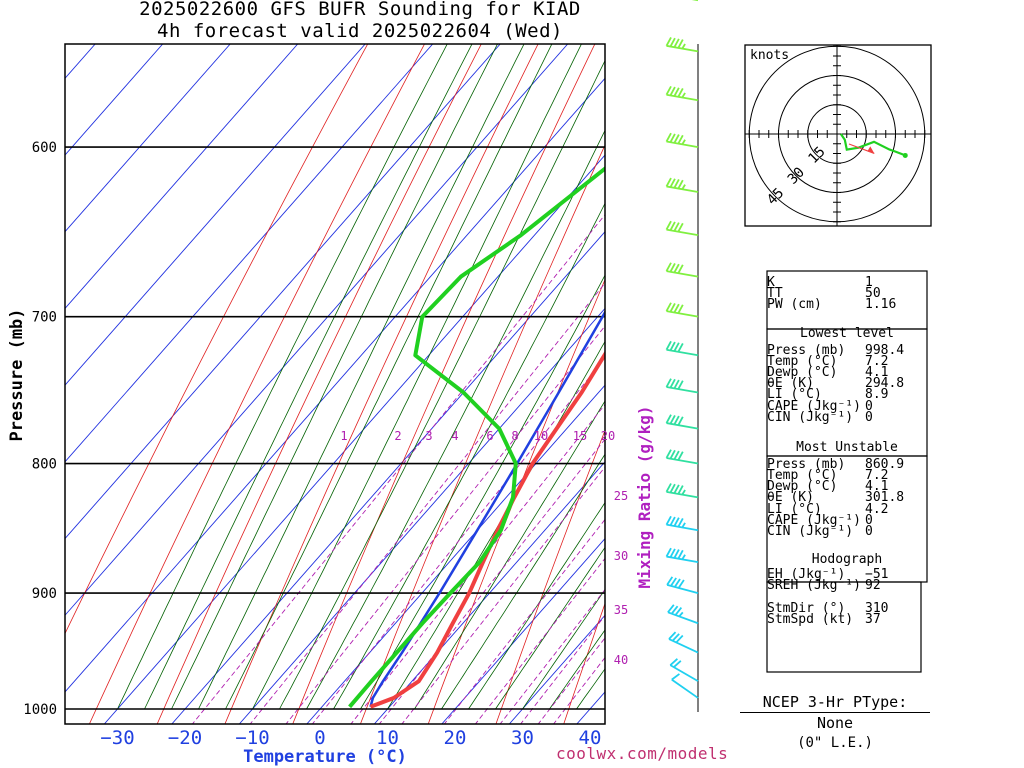  Describe the element at coordinates (360, 10) in the screenshot. I see `title-line-1: 2025022600 GFS BUFR Sounding for KIAD` at that location.